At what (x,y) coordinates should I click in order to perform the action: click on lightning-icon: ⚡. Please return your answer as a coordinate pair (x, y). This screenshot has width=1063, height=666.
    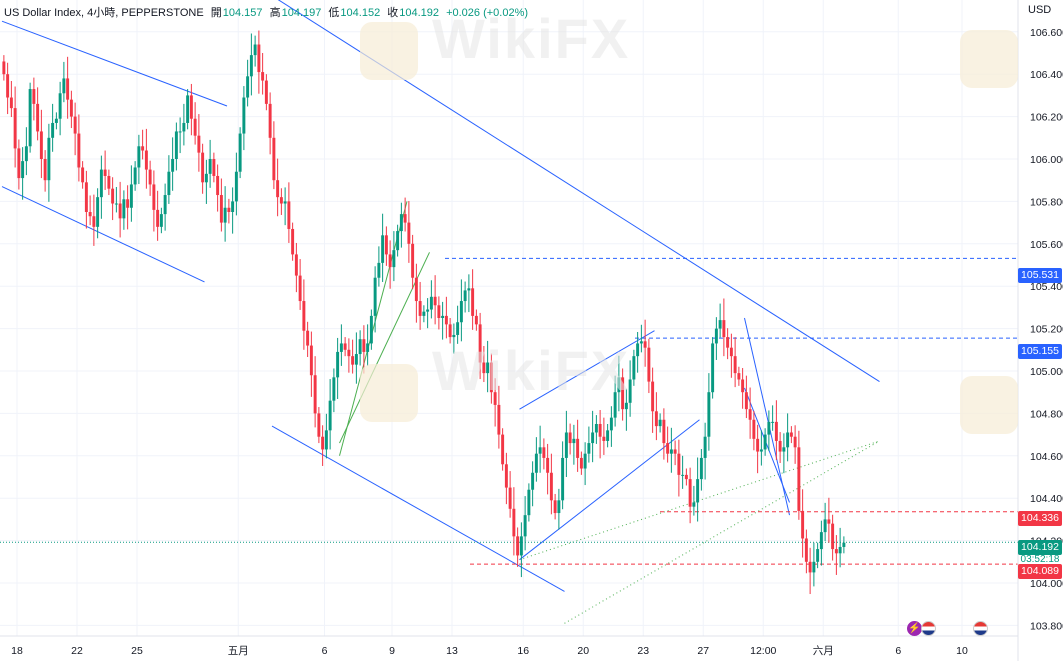
    Looking at the image, I should click on (914, 628).